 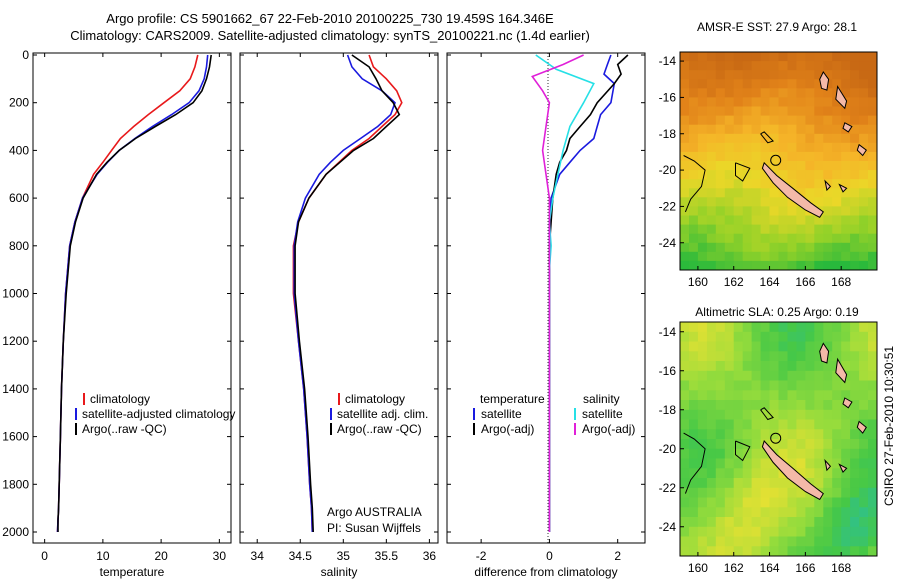 What do you see at coordinates (805, 282) in the screenshot?
I see `map-x-tick-label: 166` at bounding box center [805, 282].